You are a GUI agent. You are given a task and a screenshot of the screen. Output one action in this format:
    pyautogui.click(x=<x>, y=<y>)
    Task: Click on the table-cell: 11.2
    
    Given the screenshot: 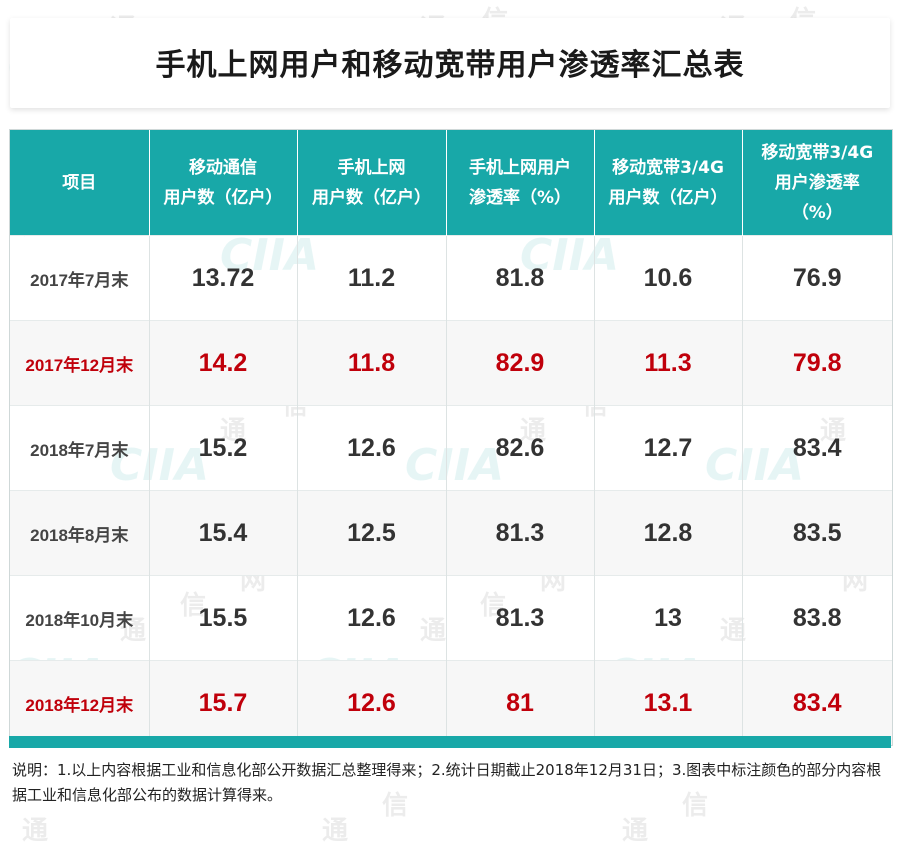 What is the action you would take?
    pyautogui.click(x=372, y=278)
    